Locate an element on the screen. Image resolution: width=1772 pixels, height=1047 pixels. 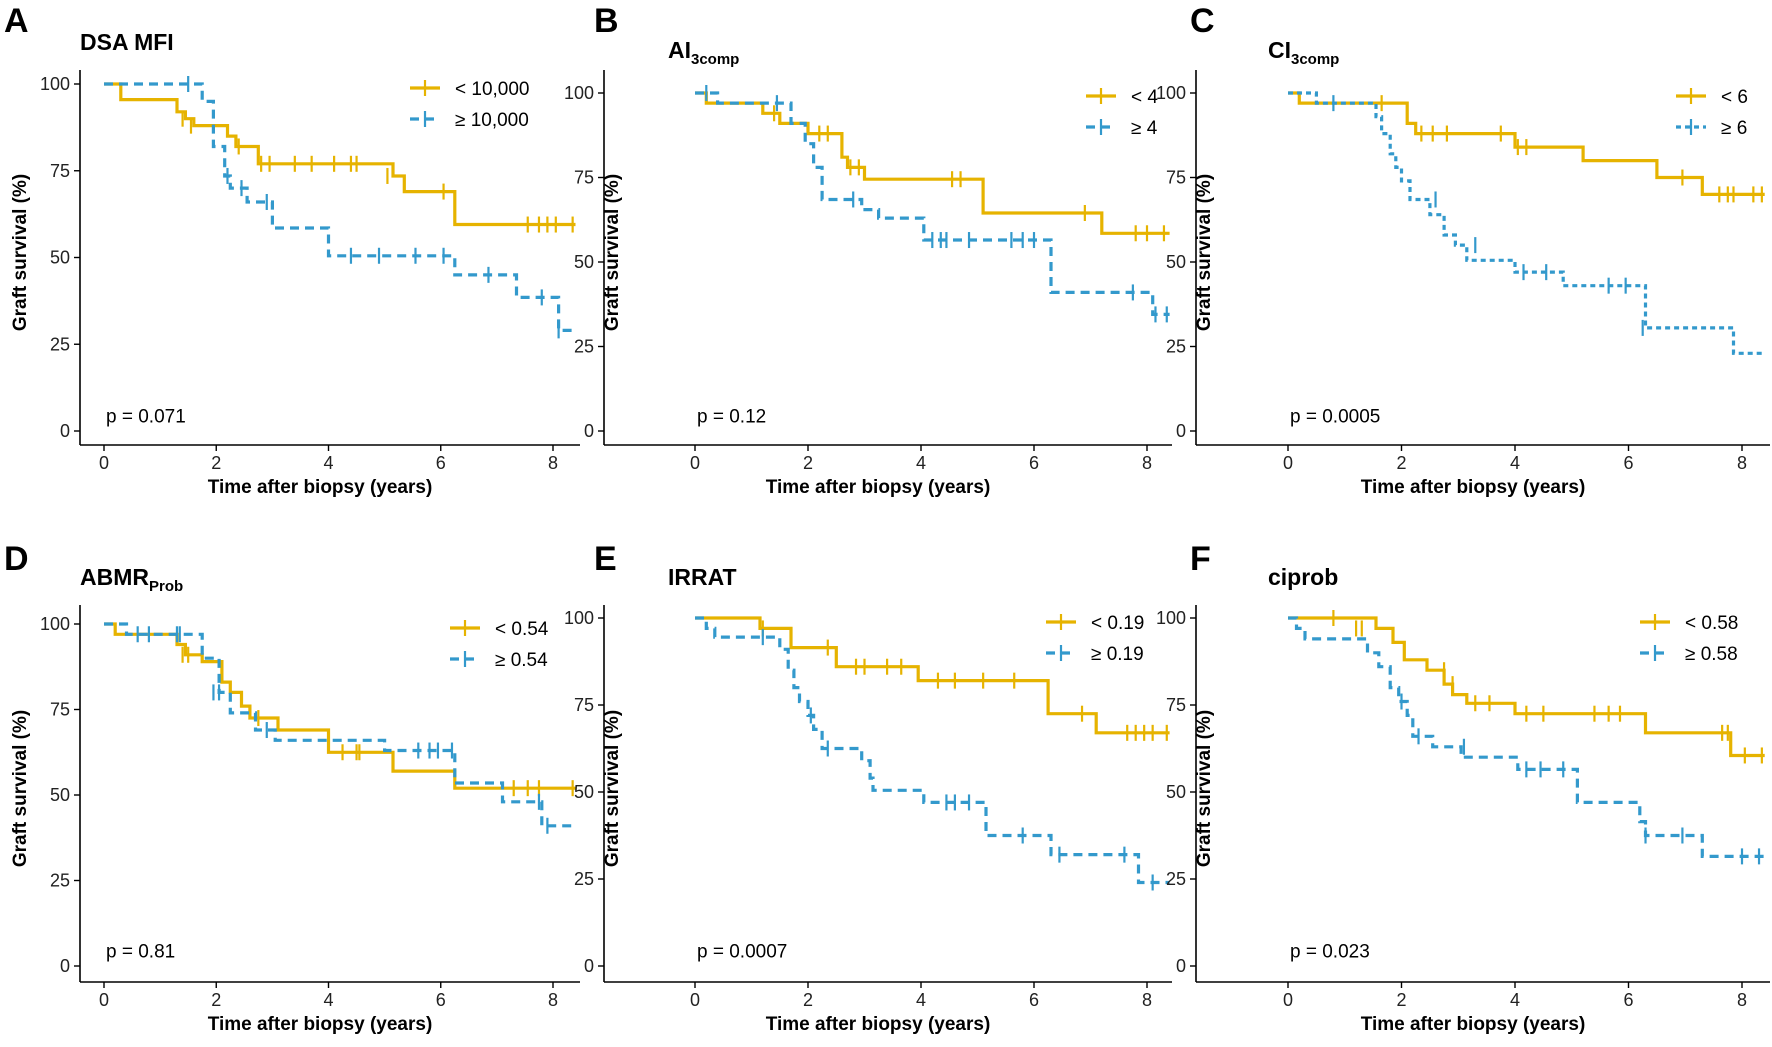
p-value: p = 0.023 is located at coordinates (1330, 951).